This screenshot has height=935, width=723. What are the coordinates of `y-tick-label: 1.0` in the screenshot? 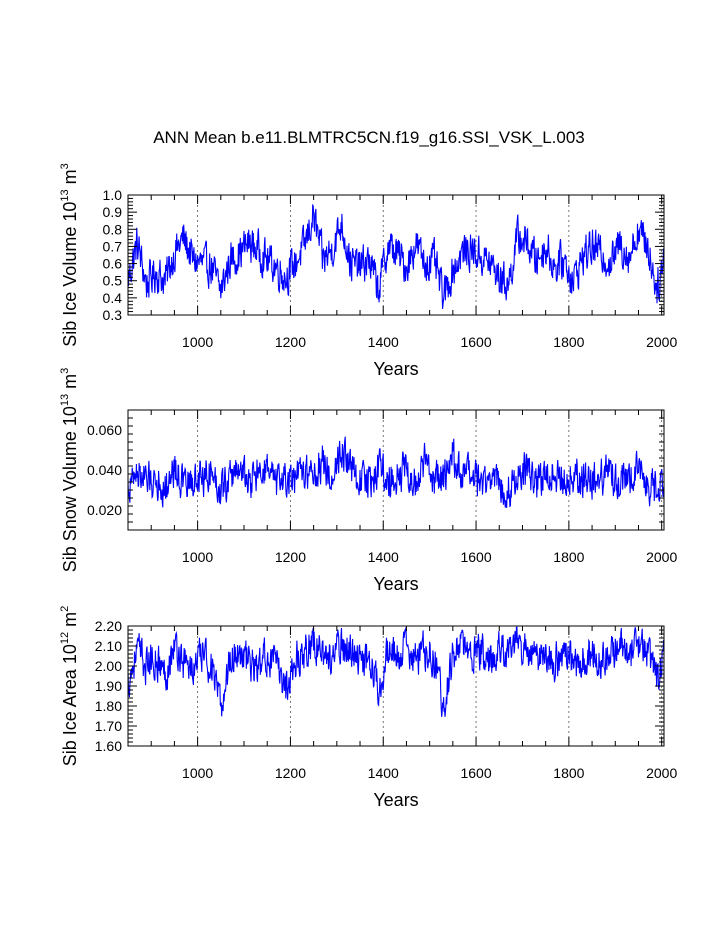 It's located at (113, 195).